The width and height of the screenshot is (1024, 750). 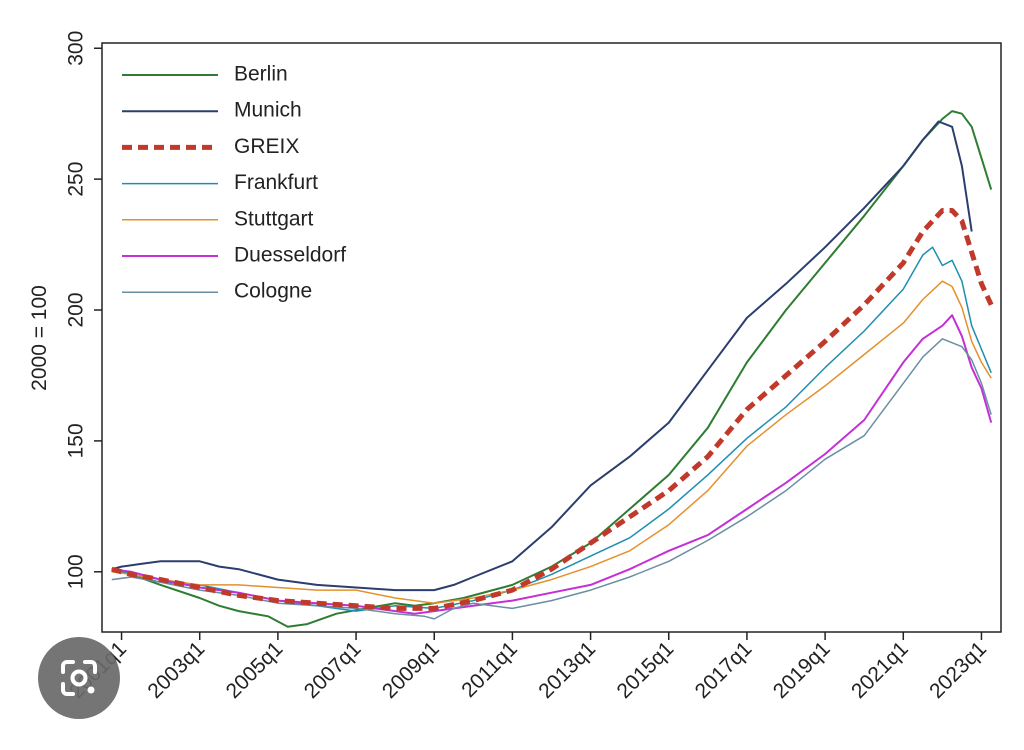 What do you see at coordinates (76, 309) in the screenshot?
I see `y-tick-label: 200` at bounding box center [76, 309].